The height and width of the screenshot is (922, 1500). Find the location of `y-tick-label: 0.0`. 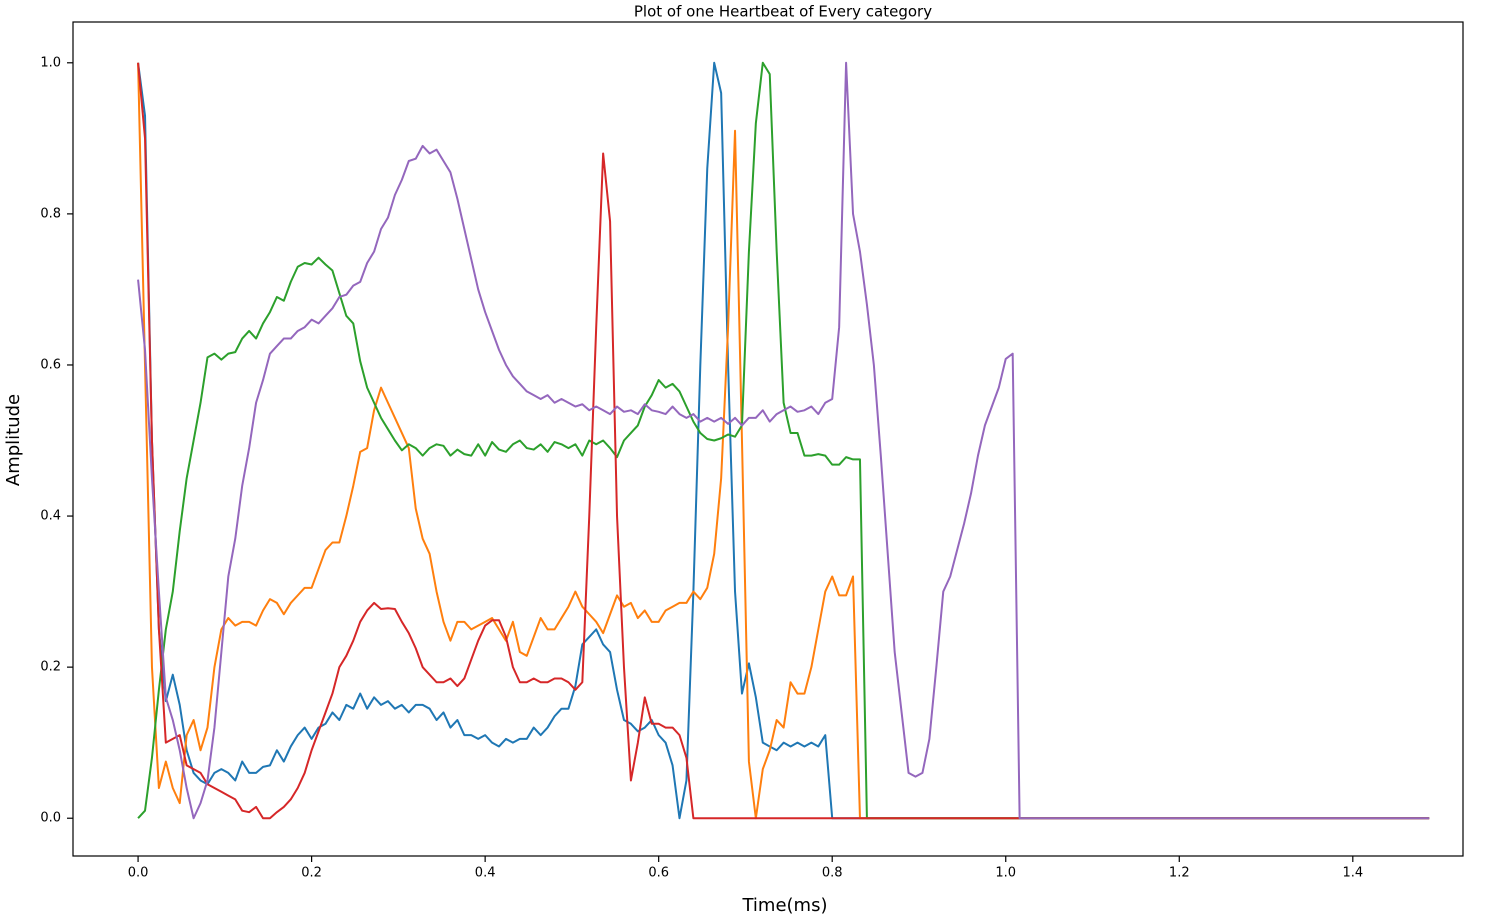

y-tick-label: 0.0 is located at coordinates (50, 818).